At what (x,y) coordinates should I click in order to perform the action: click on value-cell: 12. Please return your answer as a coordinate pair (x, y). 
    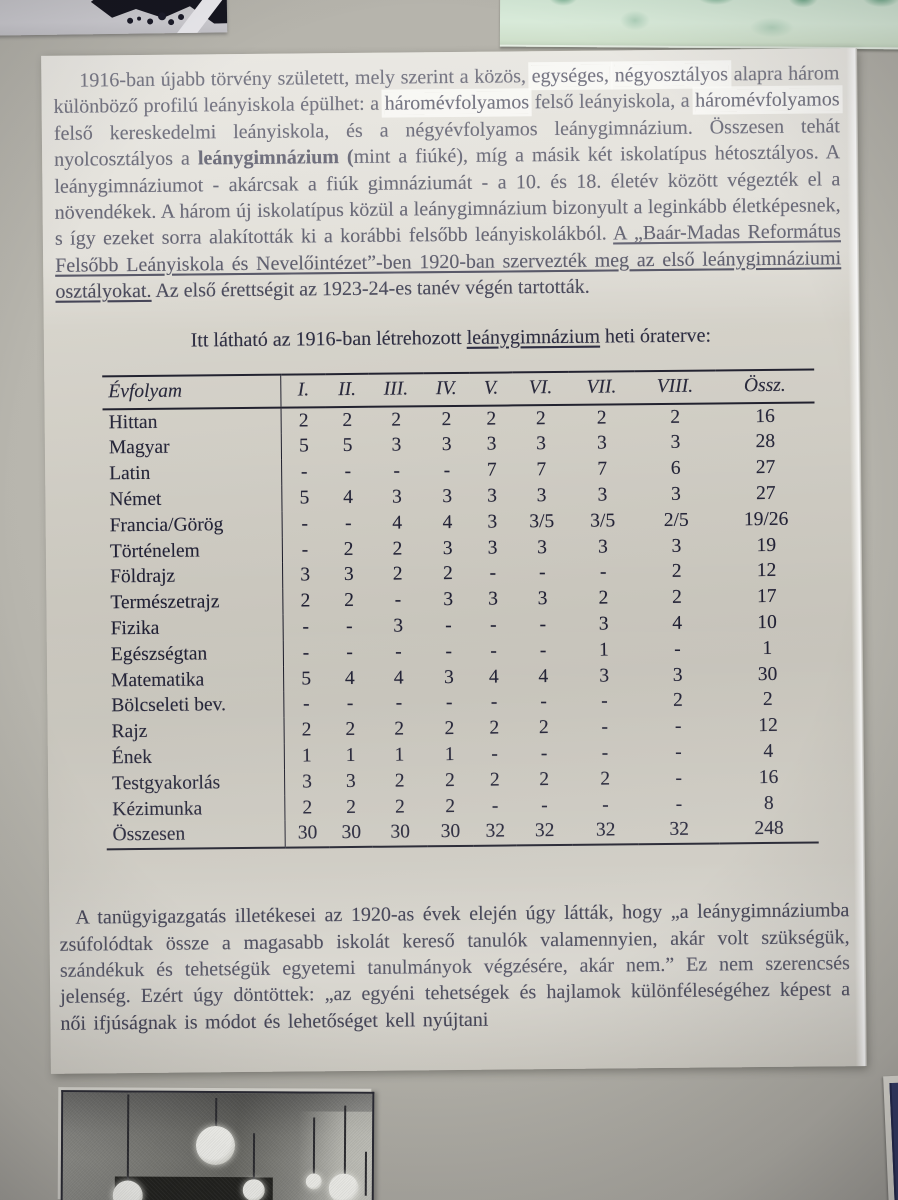
    Looking at the image, I should click on (766, 571).